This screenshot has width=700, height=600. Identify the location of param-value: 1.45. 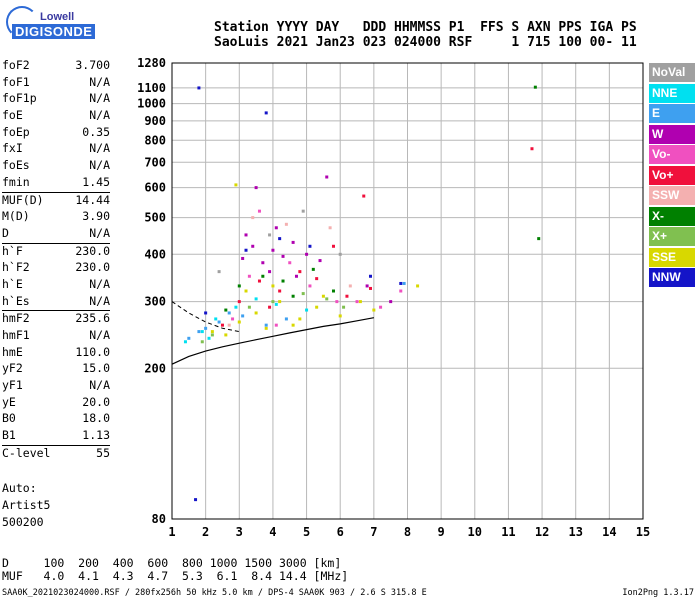
(96, 181).